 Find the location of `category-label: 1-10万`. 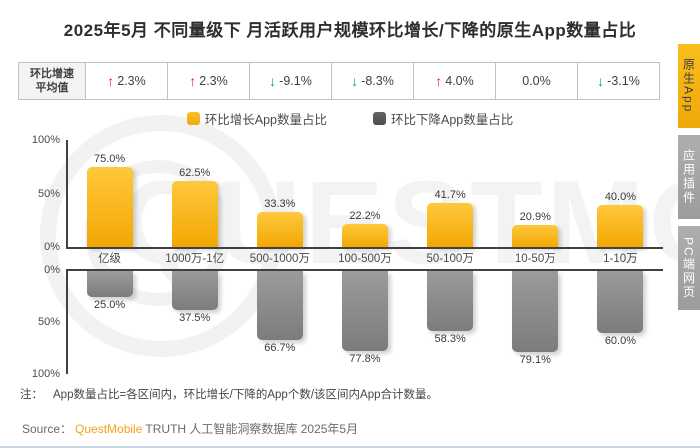

category-label: 1-10万 is located at coordinates (620, 259).